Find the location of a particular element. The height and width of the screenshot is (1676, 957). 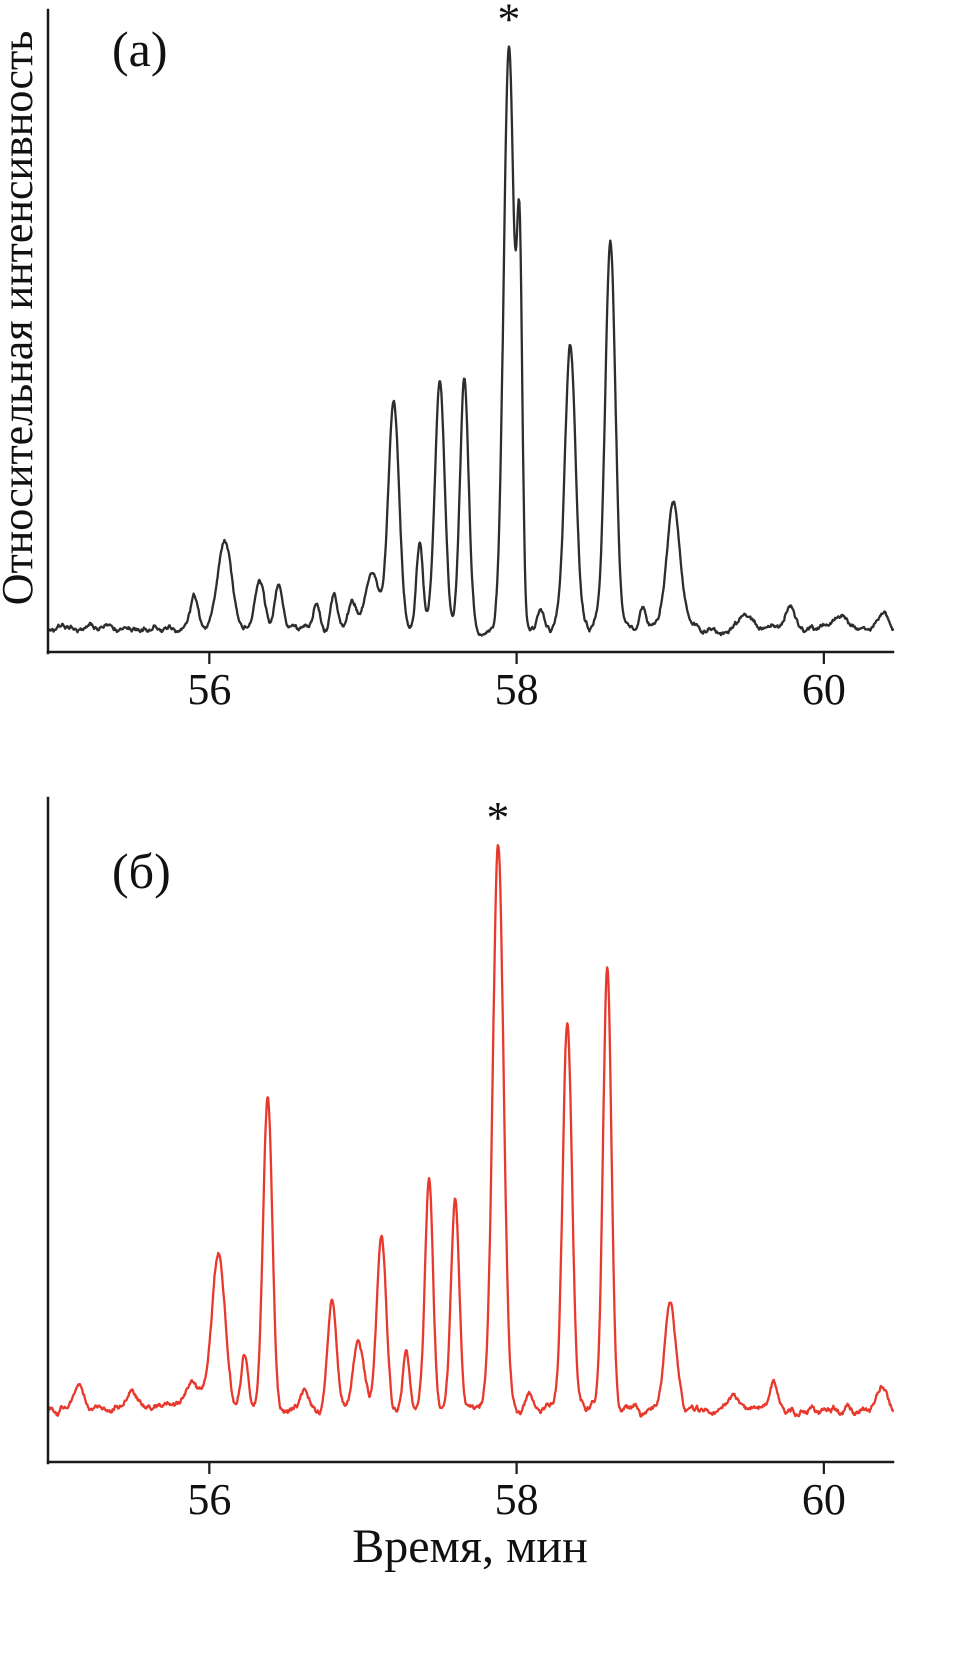

y-axis-label: Относительная интенсивность is located at coordinates (21, 318).